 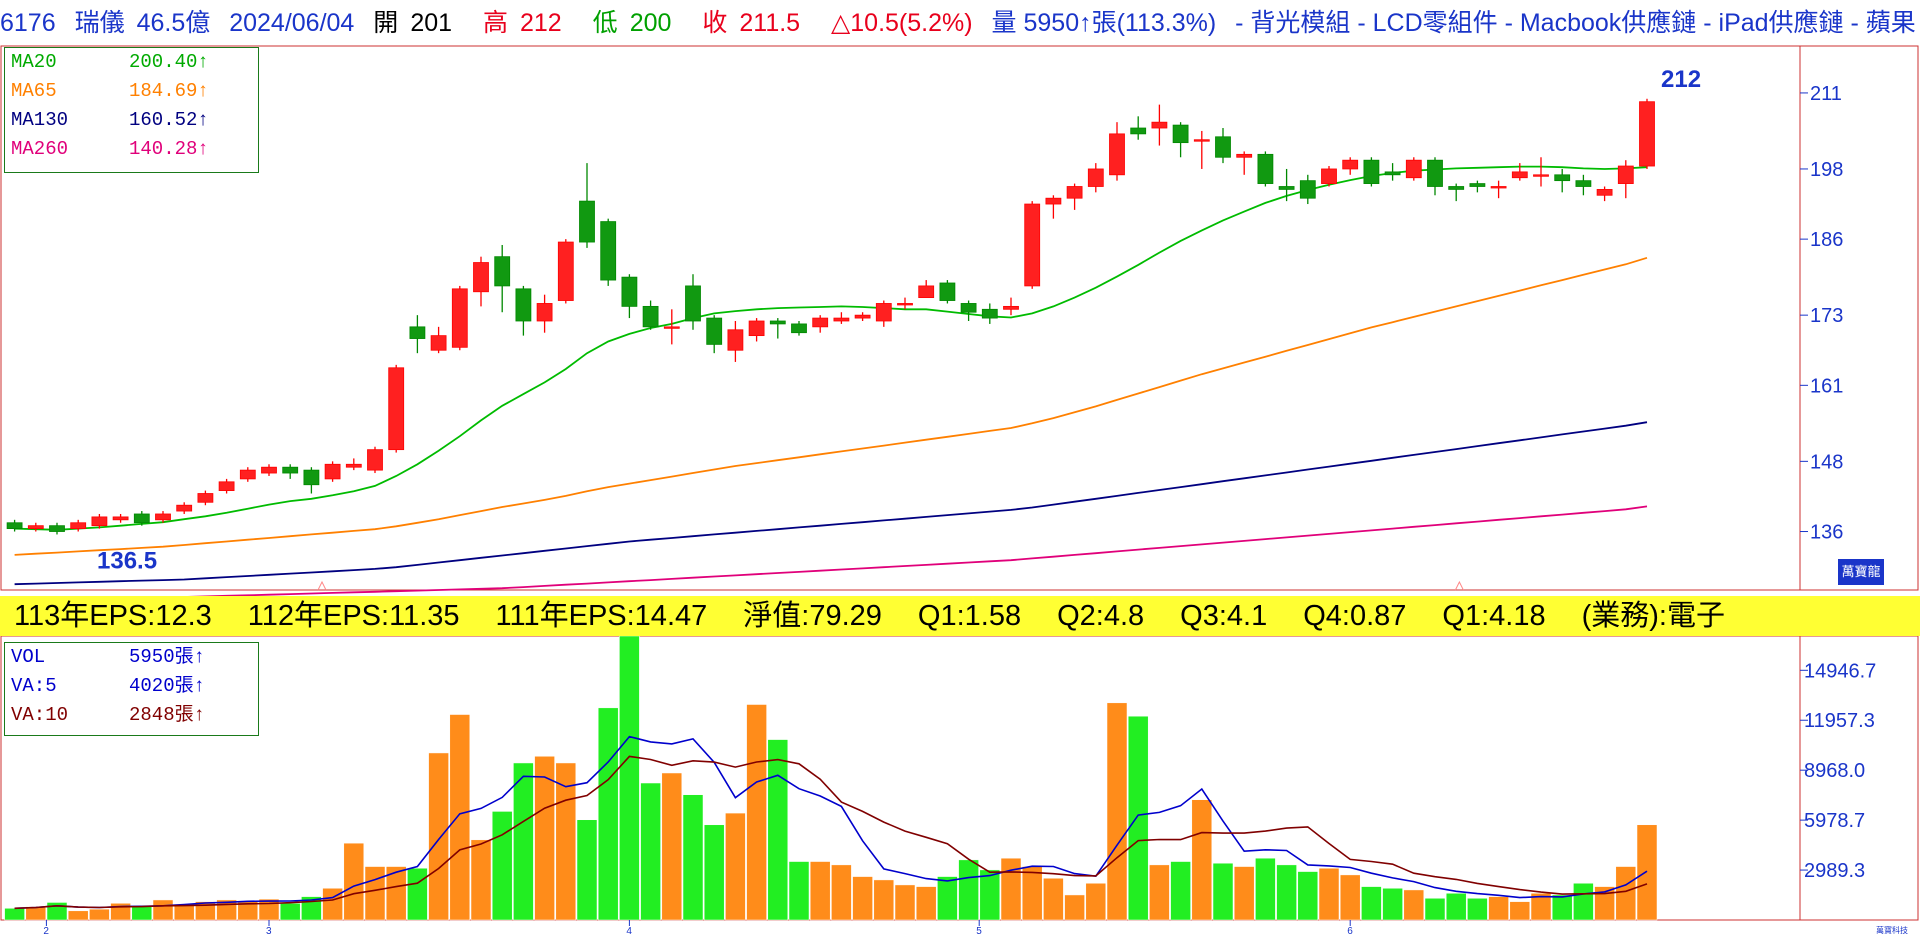 I want to click on ma65-label: MA65, so click(x=34, y=91).